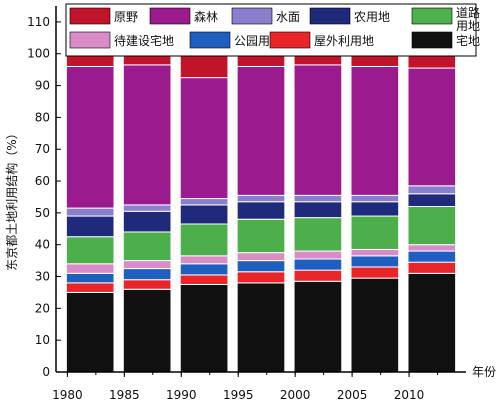  I want to click on legend-label-4: 道路, so click(468, 12).